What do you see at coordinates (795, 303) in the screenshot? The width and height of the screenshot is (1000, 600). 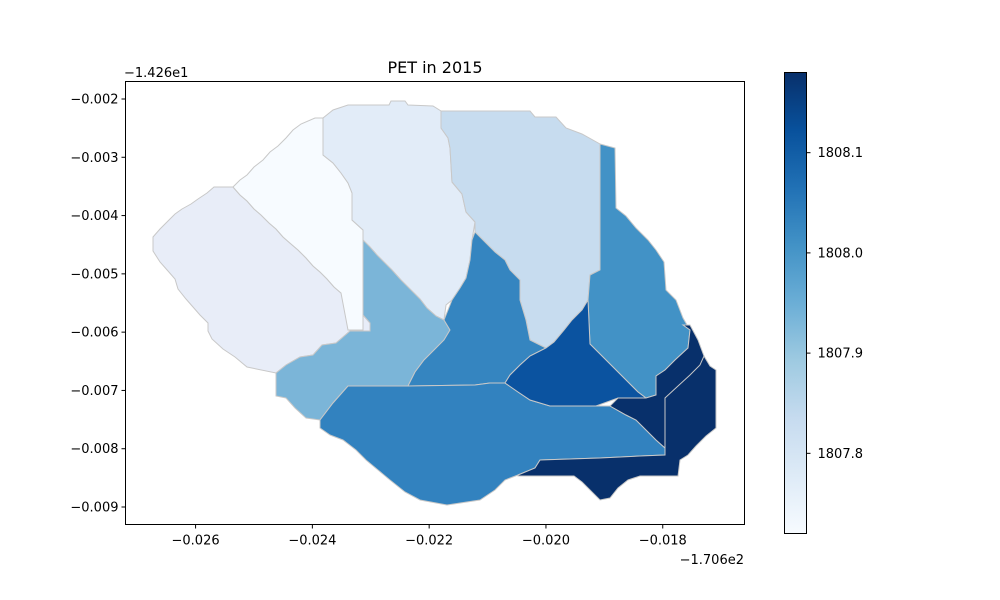 I see `colorbar` at bounding box center [795, 303].